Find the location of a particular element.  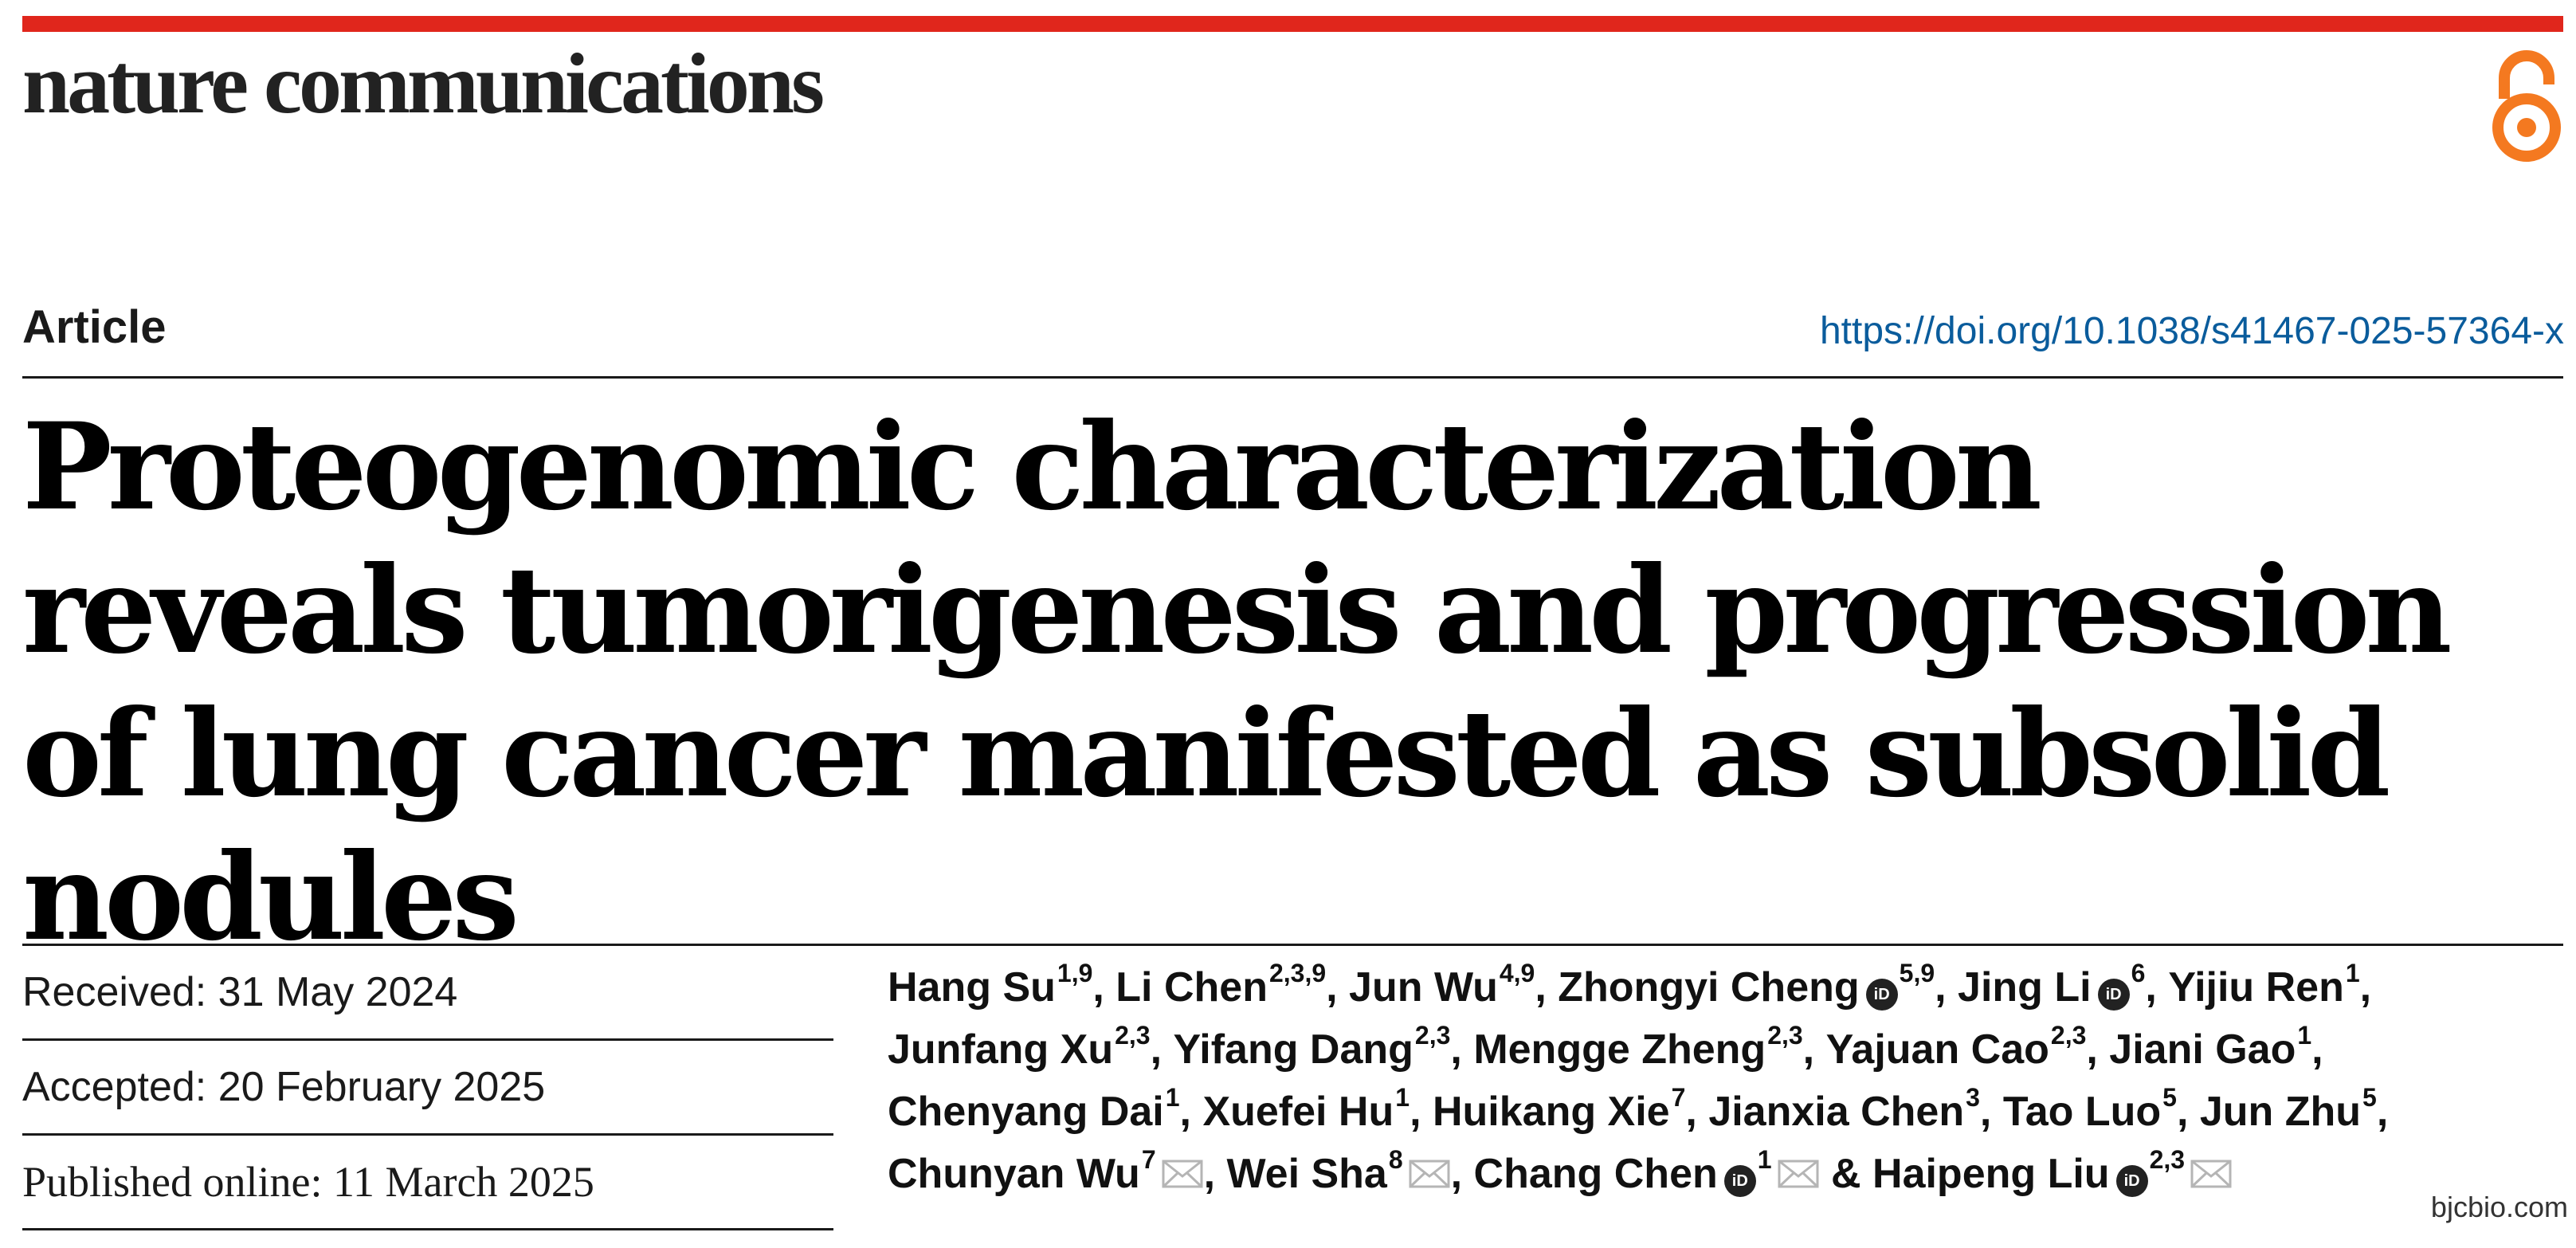

affiliation-number: 8 is located at coordinates (1395, 1159).